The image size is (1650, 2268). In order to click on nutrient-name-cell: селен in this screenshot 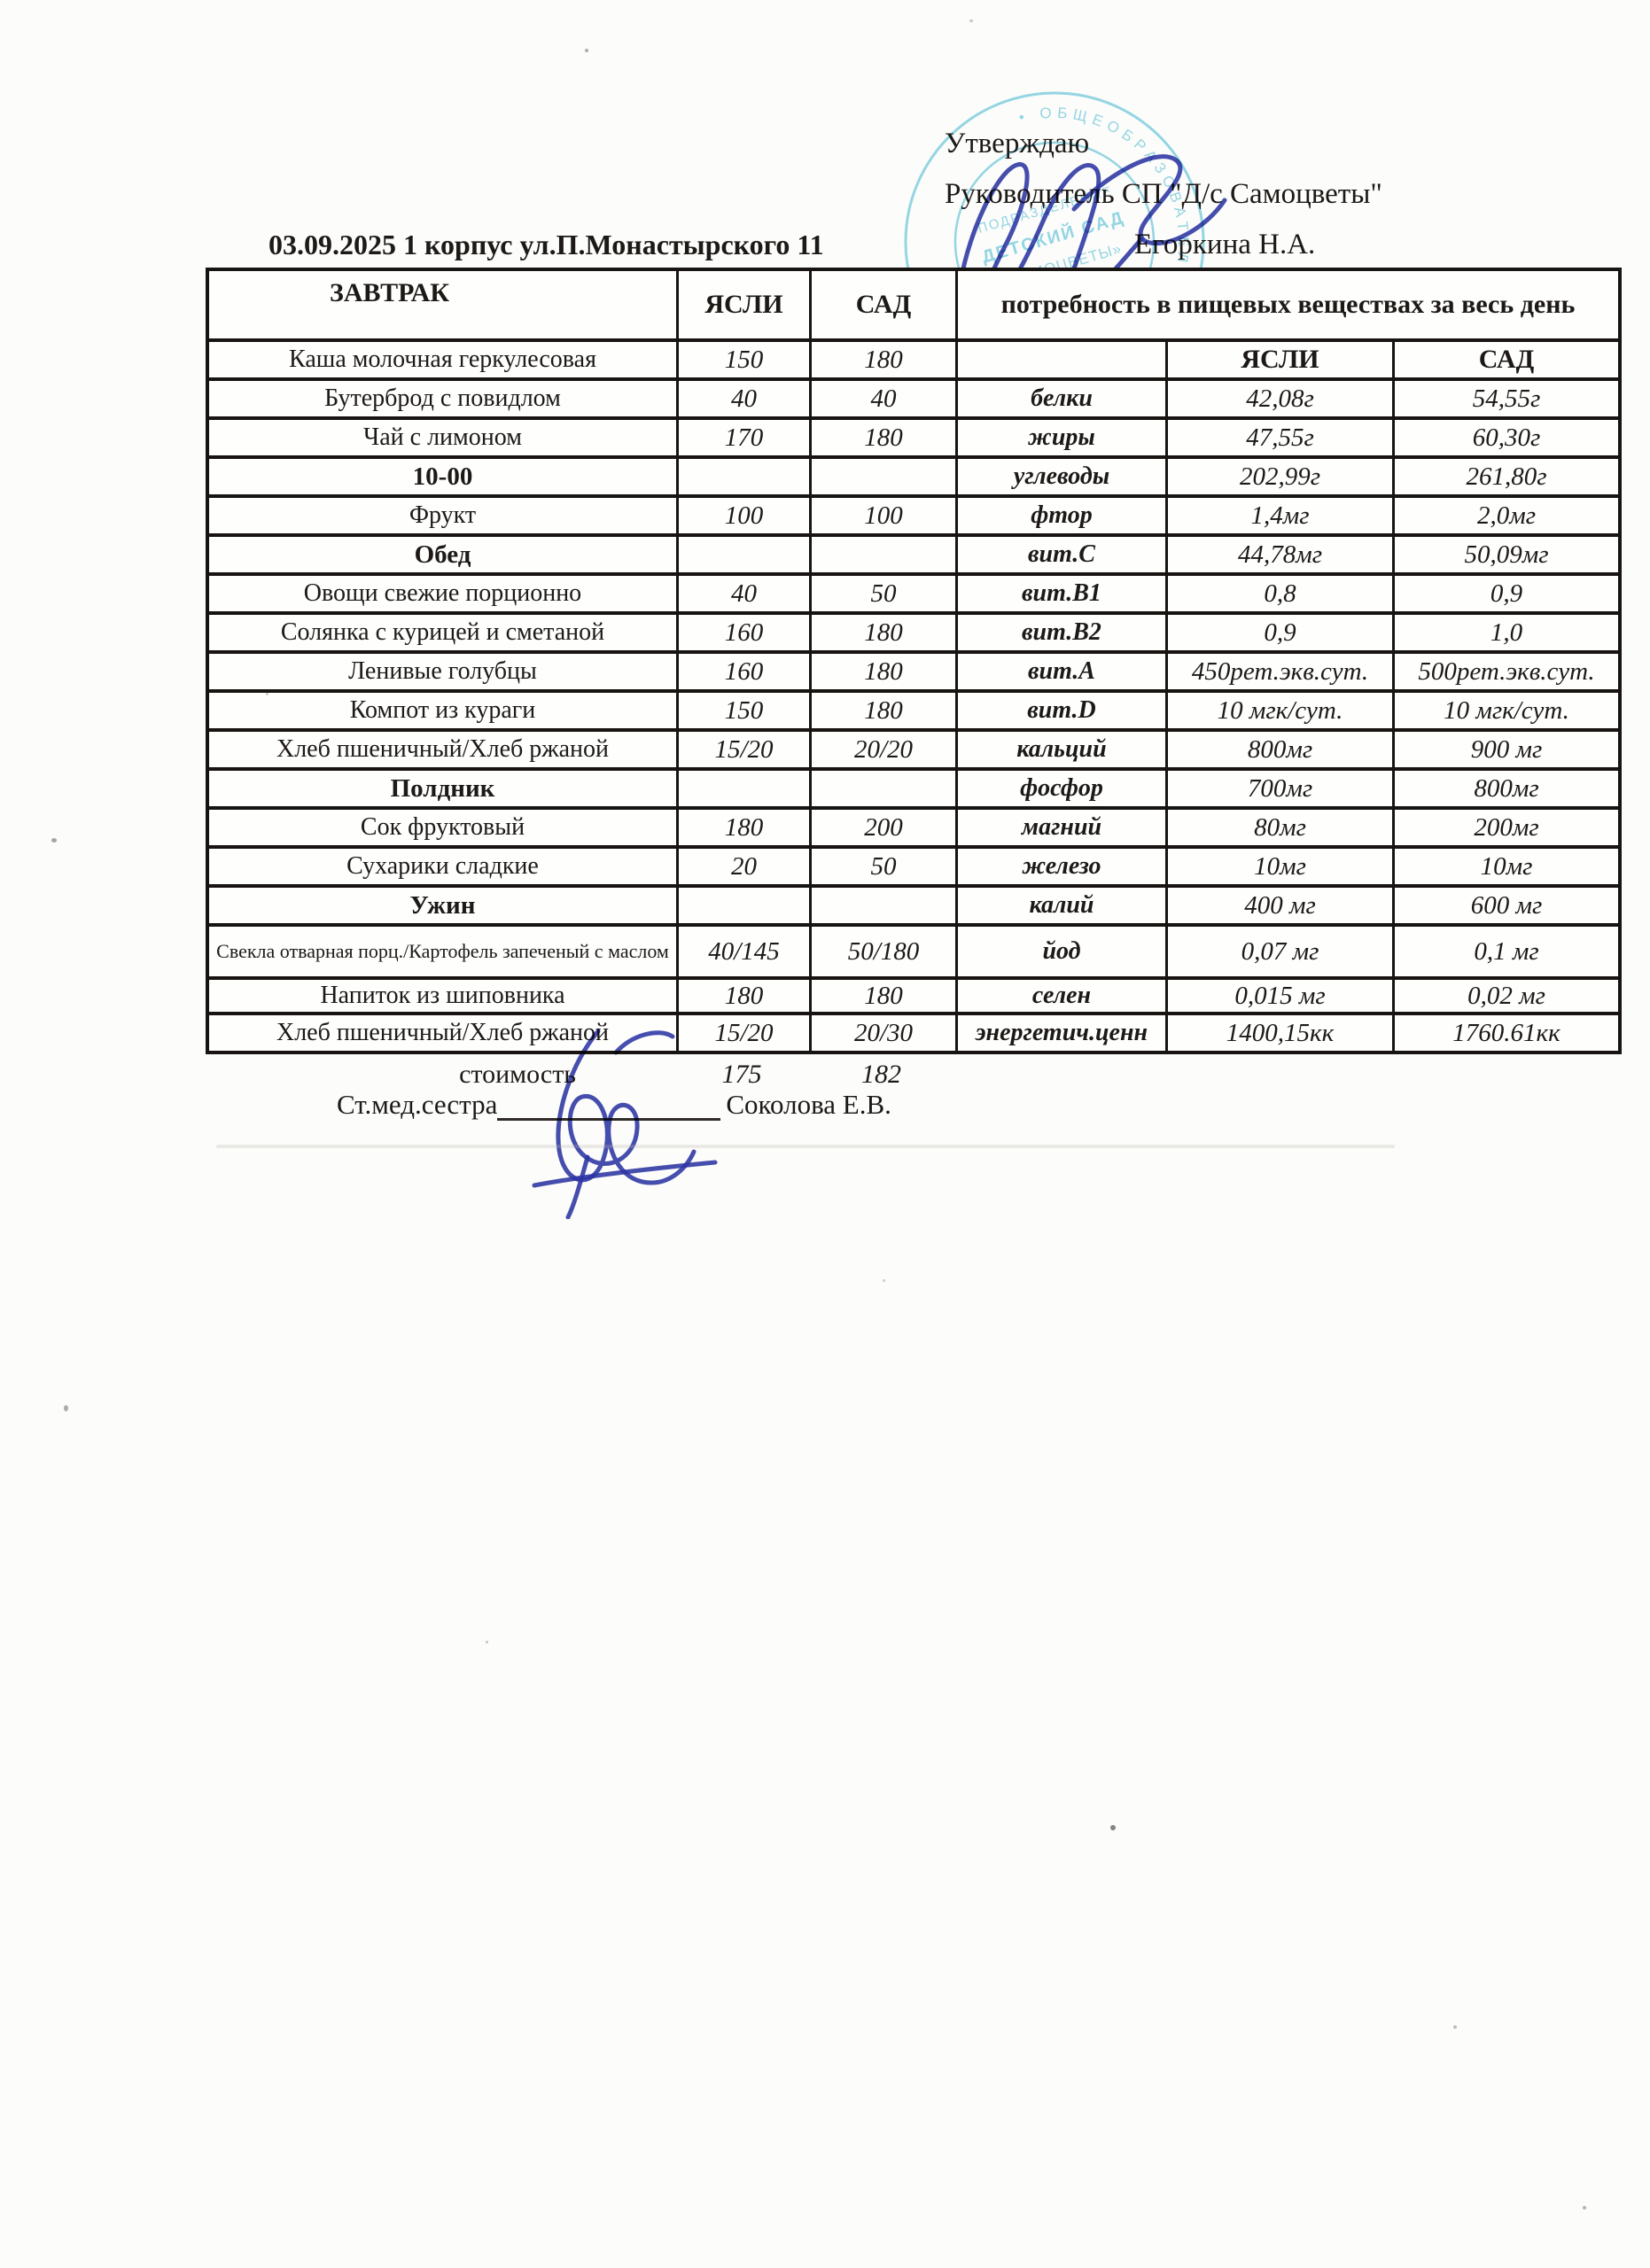, I will do `click(1063, 997)`.